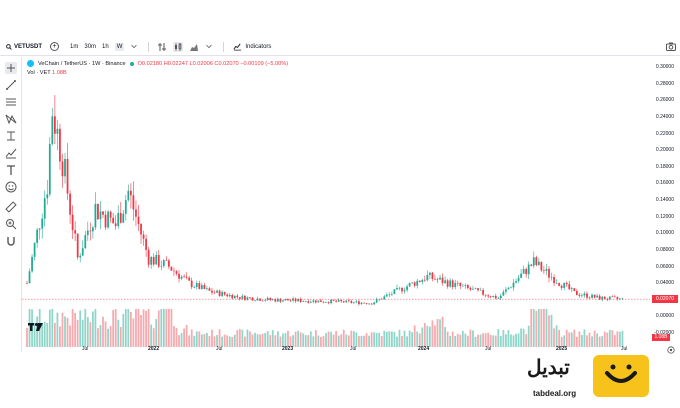 This screenshot has height=408, width=680. I want to click on symbol-search: VETUSDT, so click(24, 47).